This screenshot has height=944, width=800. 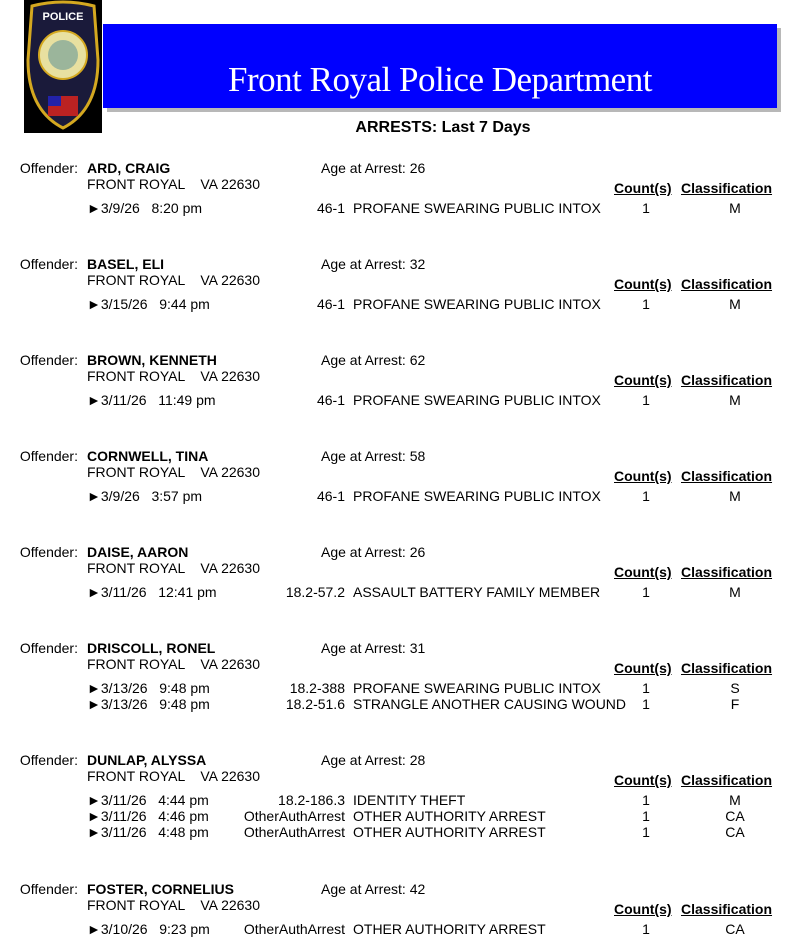 What do you see at coordinates (317, 688) in the screenshot?
I see `charge-statute: 18.2-388` at bounding box center [317, 688].